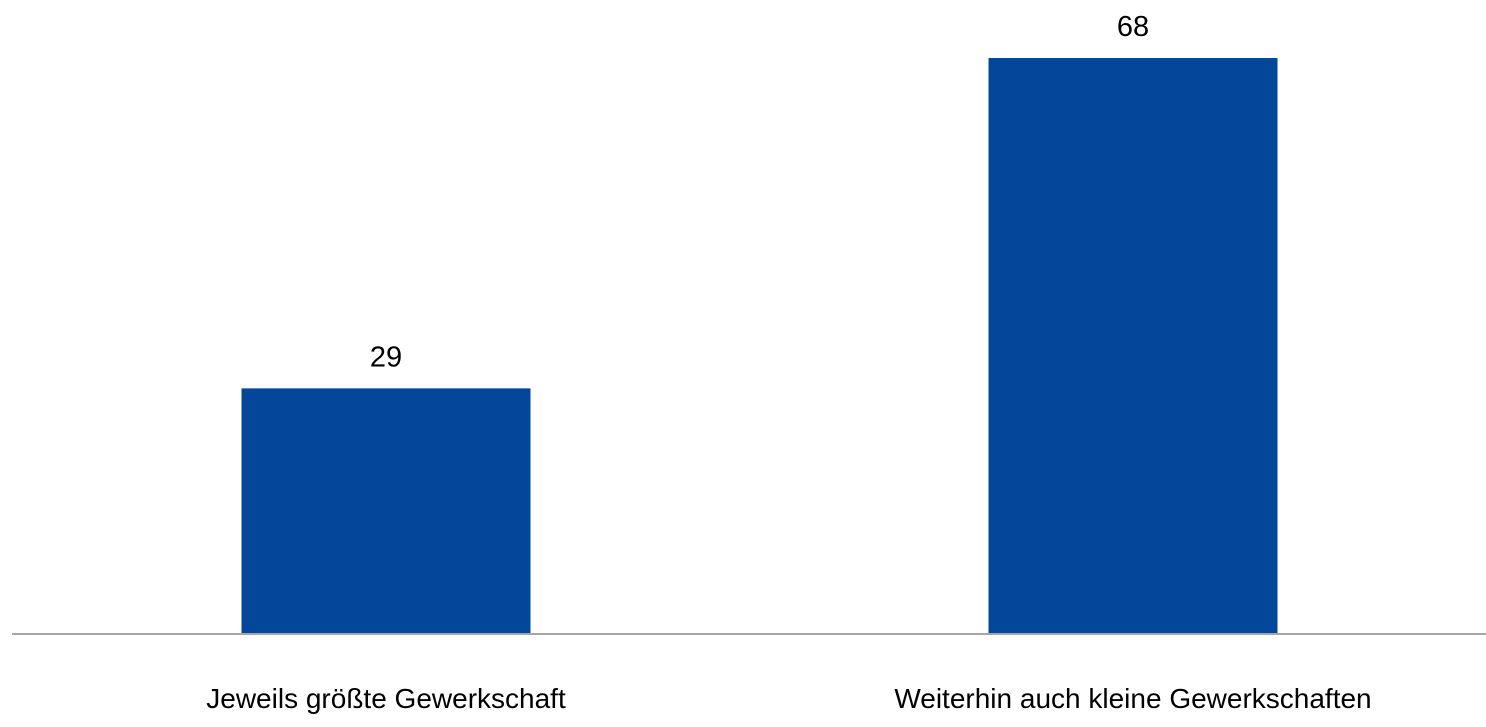  Describe the element at coordinates (1132, 698) in the screenshot. I see `category-label-2: Weiterhin auch kleine Gewerkschaften` at that location.